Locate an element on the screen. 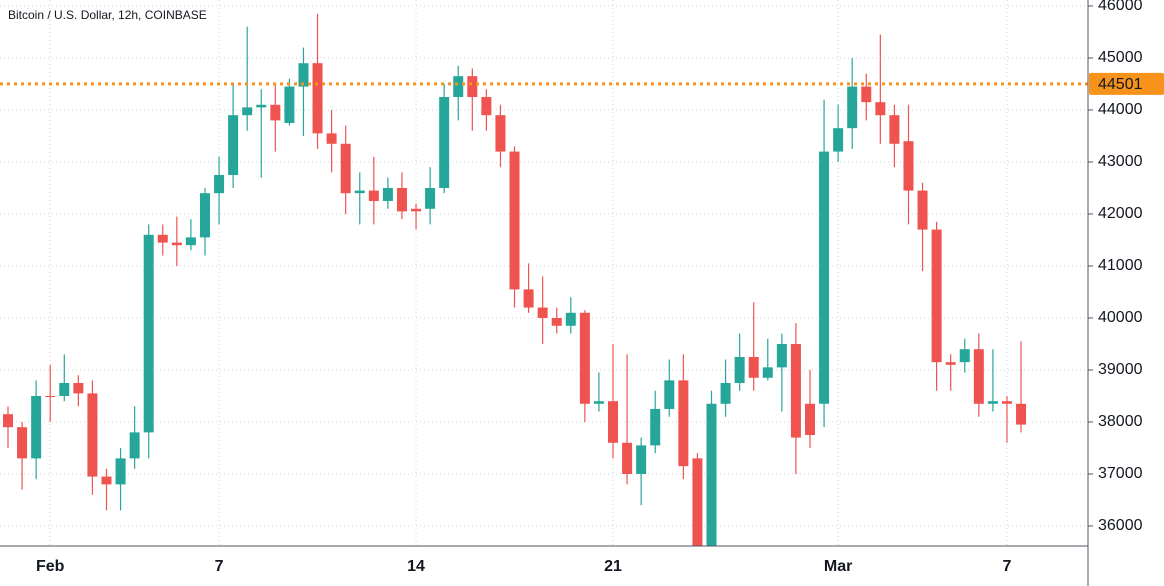  y-tick-label: 43000 is located at coordinates (1120, 161).